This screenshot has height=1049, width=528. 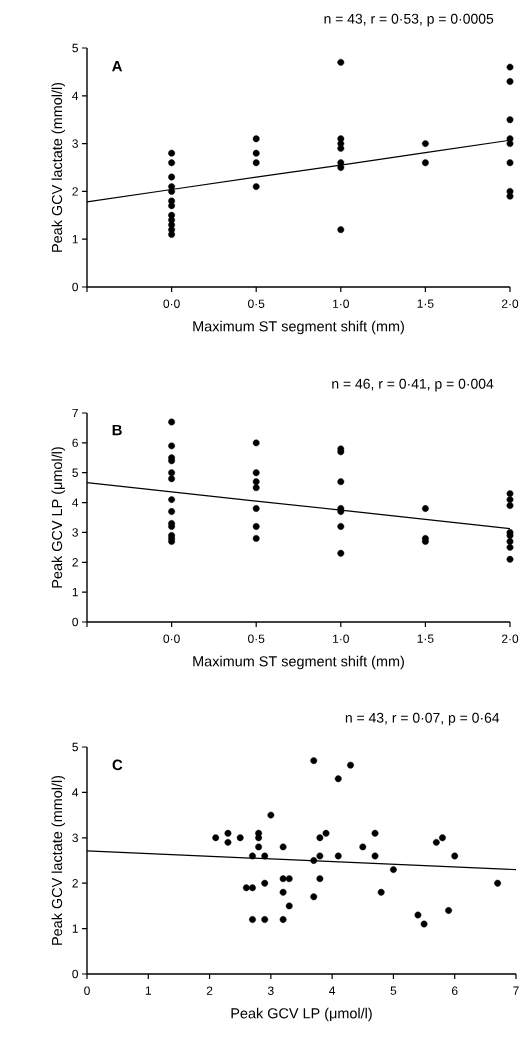 I want to click on chart-title: n = 43, r = 0·53, p = 0·0005, so click(x=409, y=20).